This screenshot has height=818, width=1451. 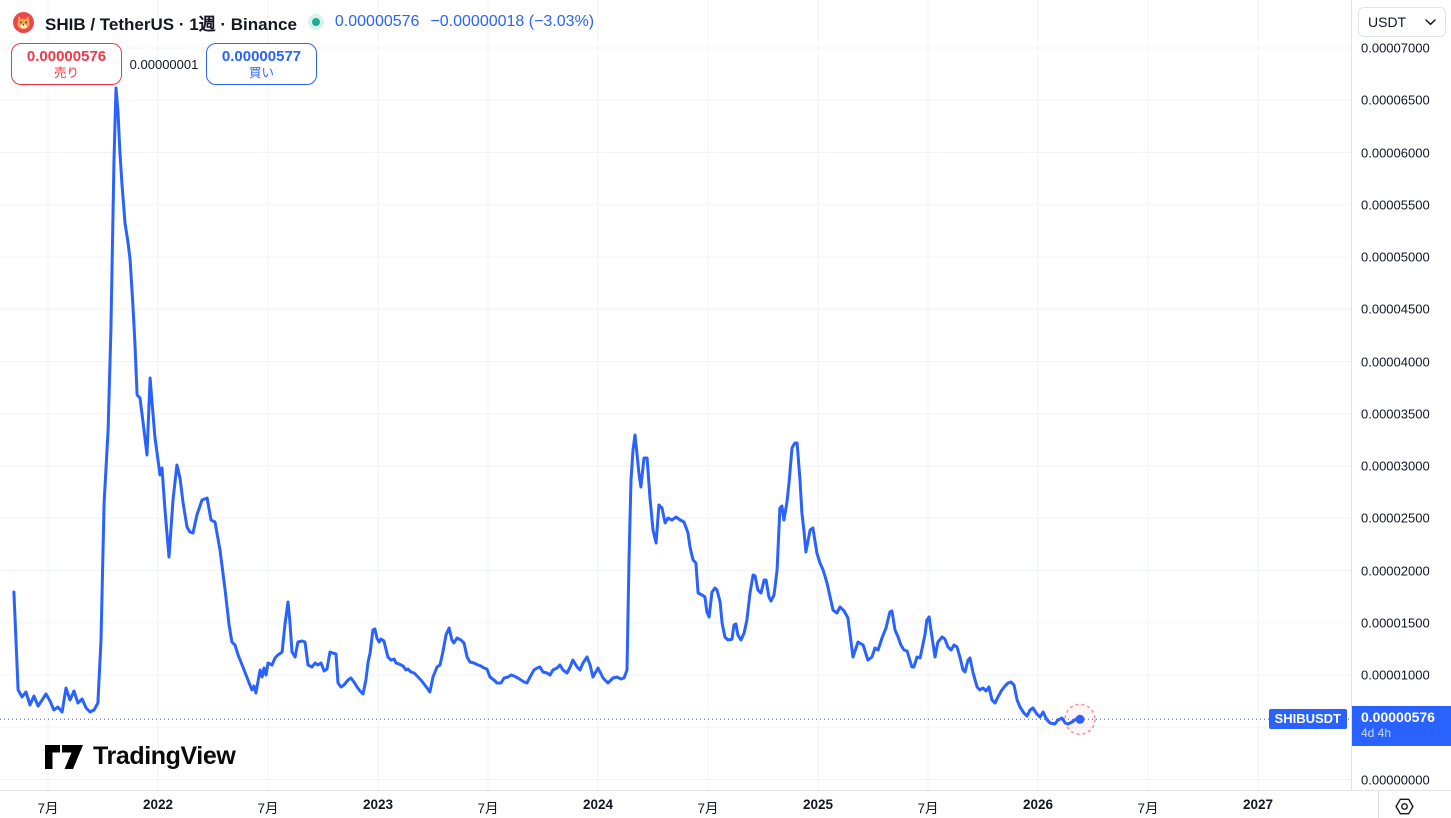 I want to click on price-axis-label: 0.00005500, so click(x=1395, y=205).